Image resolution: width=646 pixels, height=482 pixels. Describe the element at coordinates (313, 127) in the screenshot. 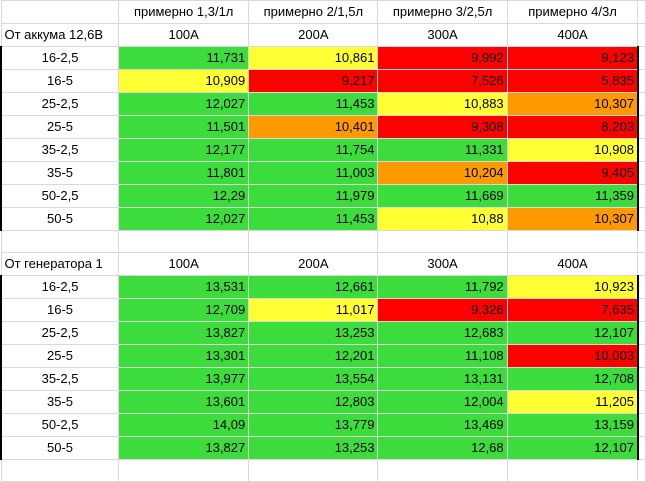

I see `value-cell: 10,401` at that location.